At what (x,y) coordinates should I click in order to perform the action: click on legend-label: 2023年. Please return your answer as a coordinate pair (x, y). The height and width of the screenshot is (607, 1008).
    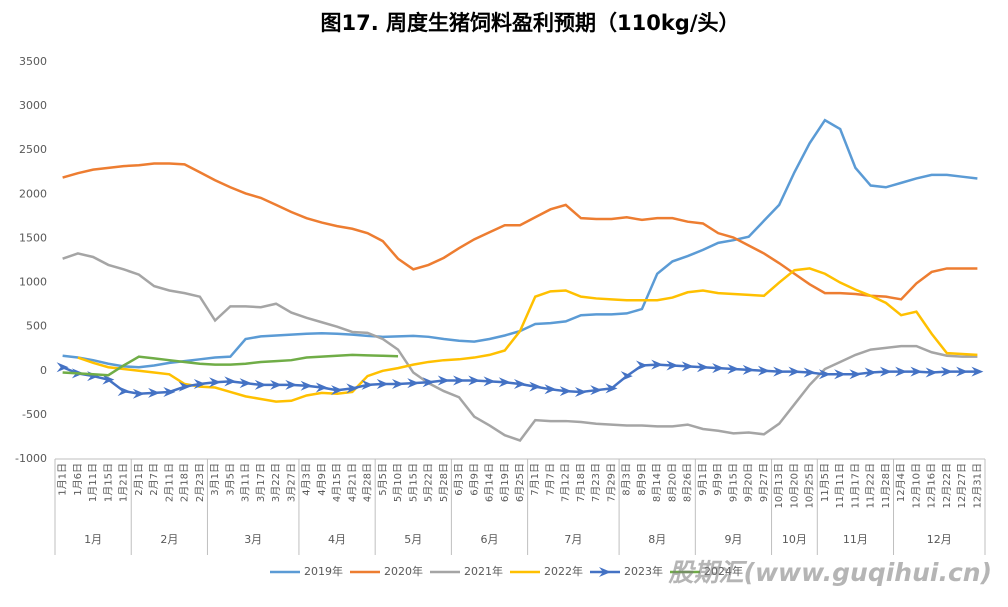
    Looking at the image, I should click on (643, 571).